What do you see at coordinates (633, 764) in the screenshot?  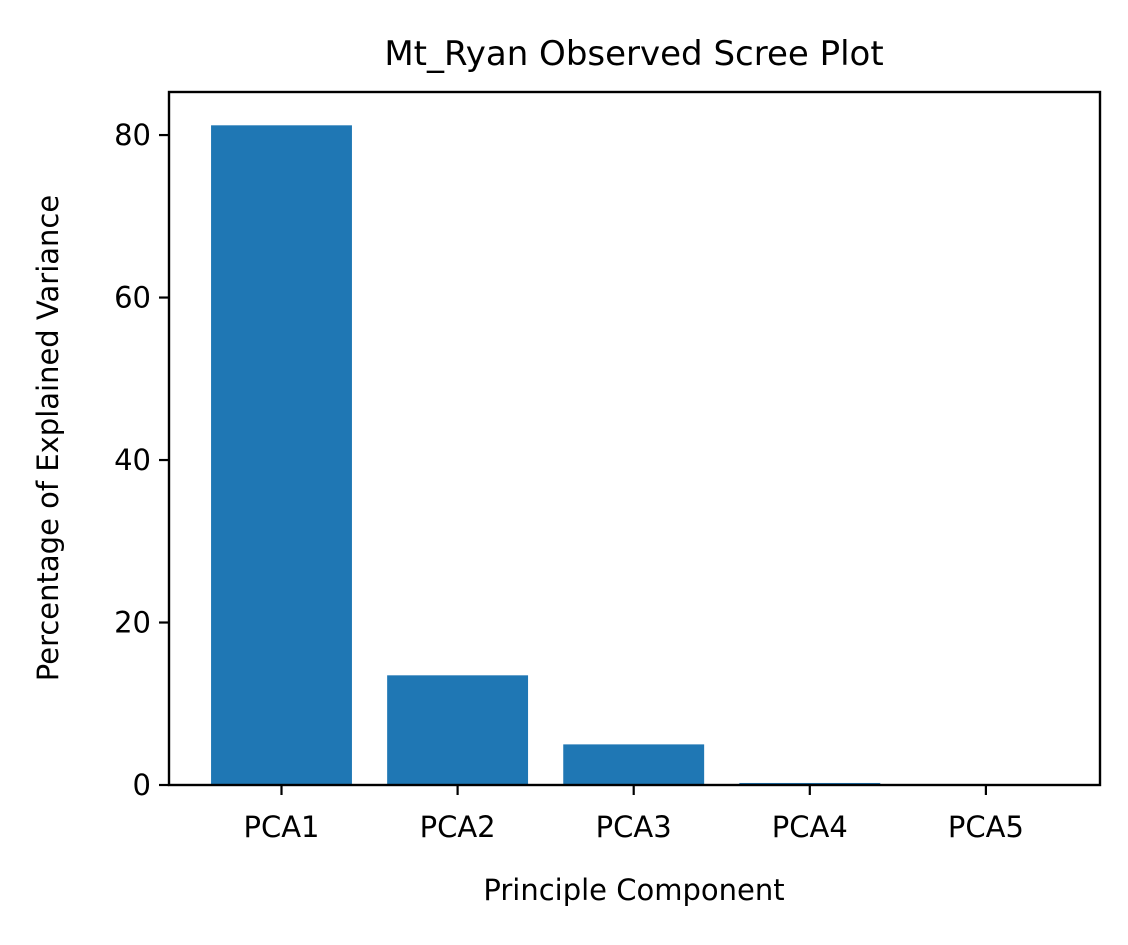 I see `bar-pca3` at bounding box center [633, 764].